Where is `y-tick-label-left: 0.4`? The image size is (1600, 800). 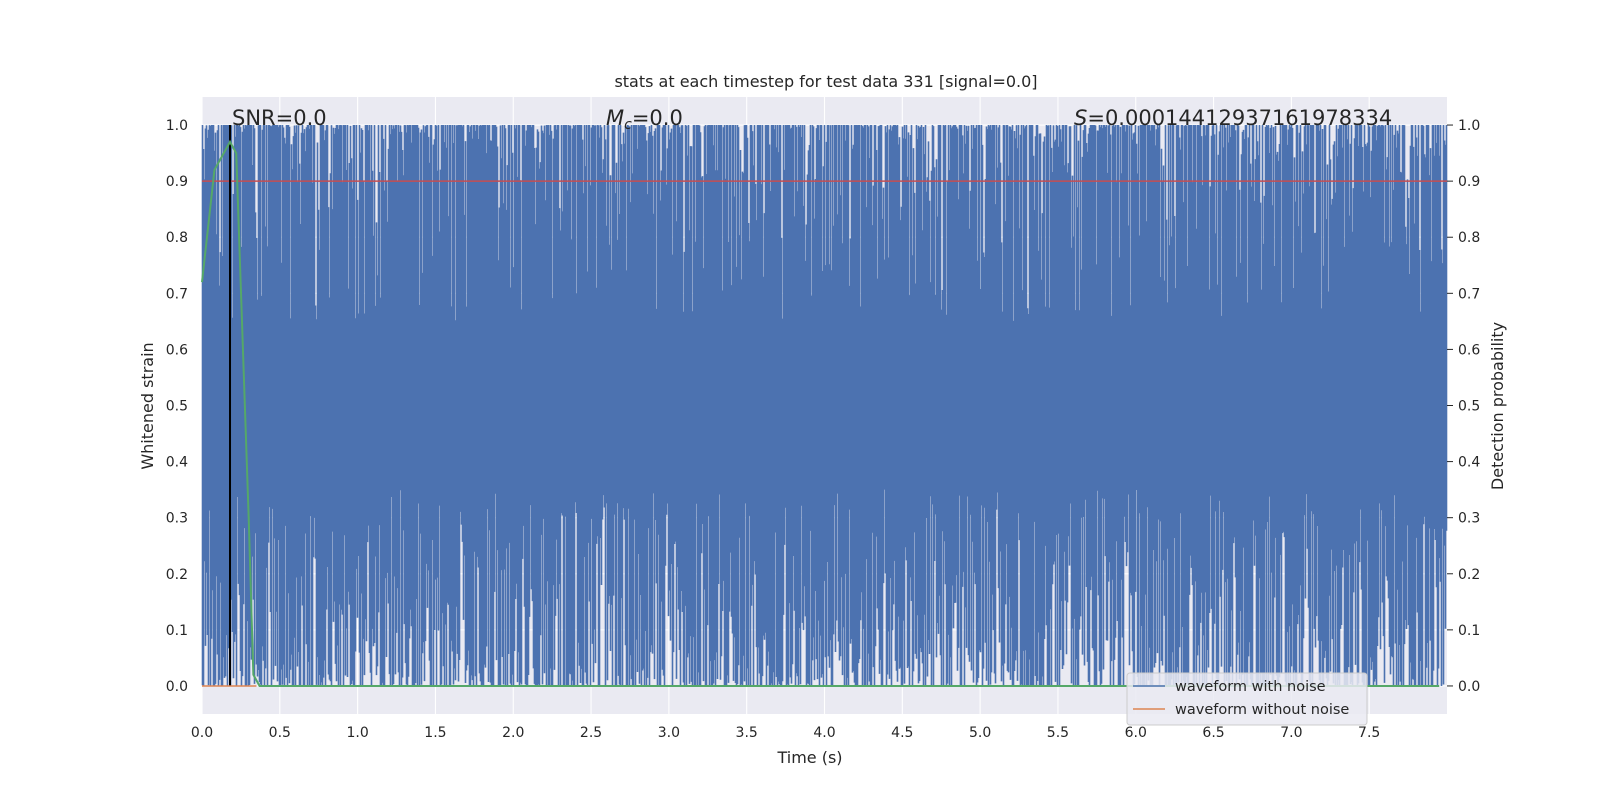 y-tick-label-left: 0.4 is located at coordinates (177, 463).